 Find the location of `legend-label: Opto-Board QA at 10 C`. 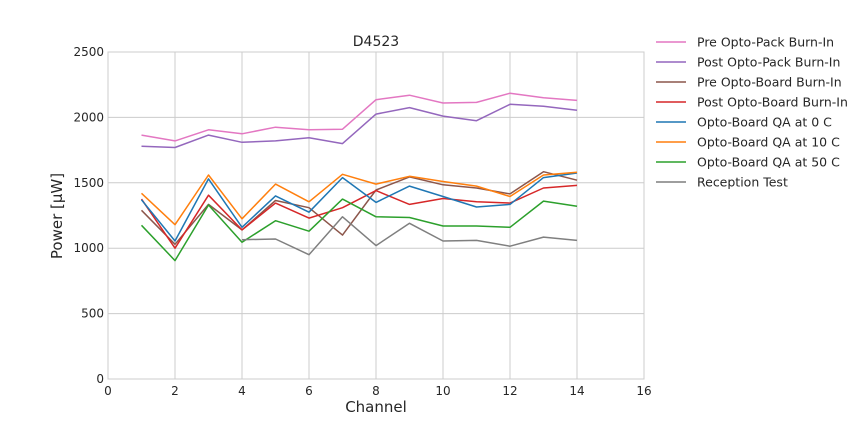

legend-label: Opto-Board QA at 10 C is located at coordinates (768, 142).